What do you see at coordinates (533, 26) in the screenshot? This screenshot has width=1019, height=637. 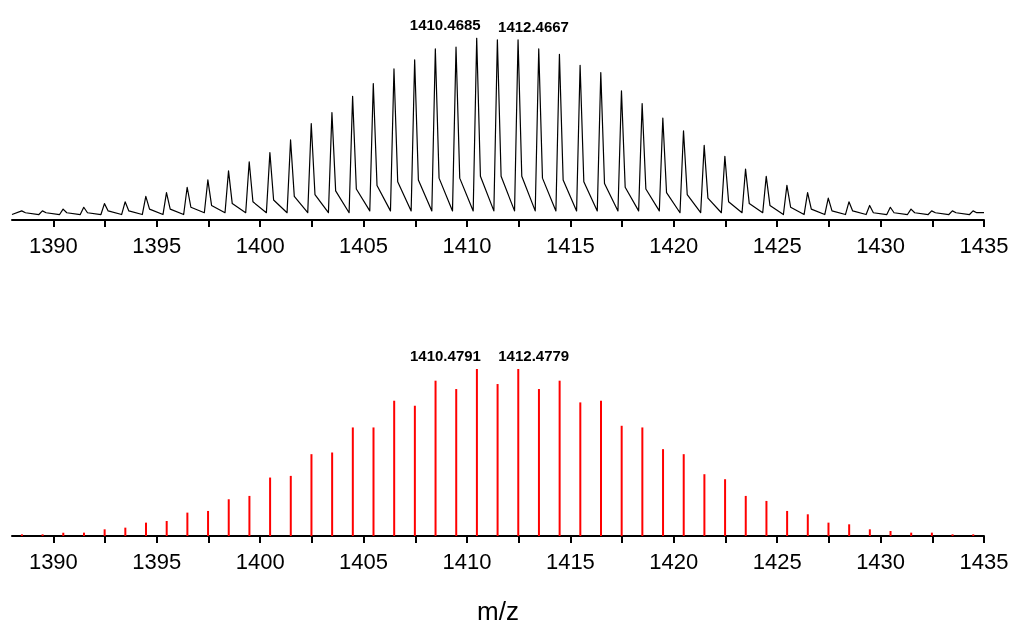 I see `annotation: 1412.4667` at bounding box center [533, 26].